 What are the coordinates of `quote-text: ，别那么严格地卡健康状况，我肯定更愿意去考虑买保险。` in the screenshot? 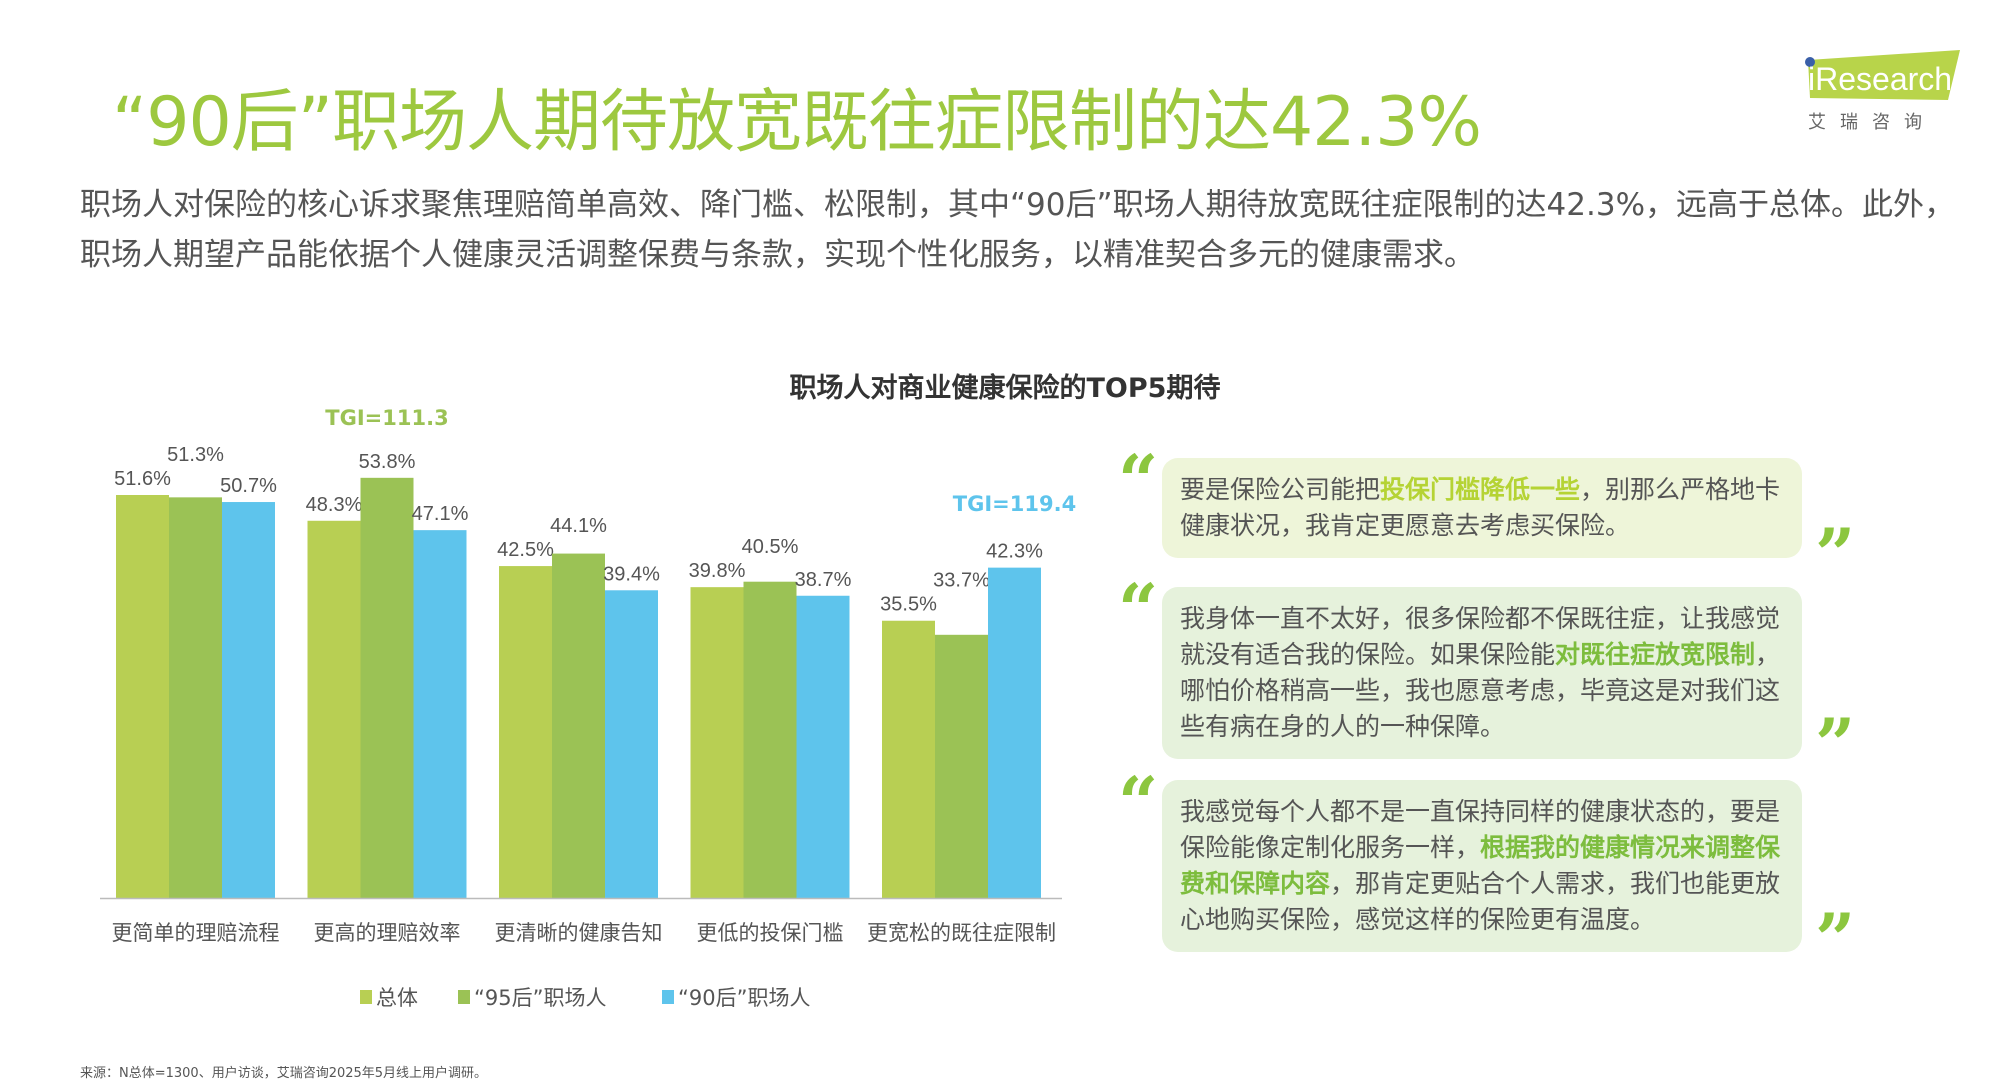 It's located at (1480, 507).